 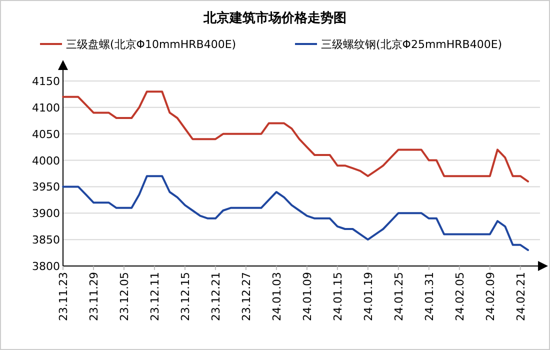 What do you see at coordinates (215, 296) in the screenshot?
I see `x-tick-label: 23.12.21` at bounding box center [215, 296].